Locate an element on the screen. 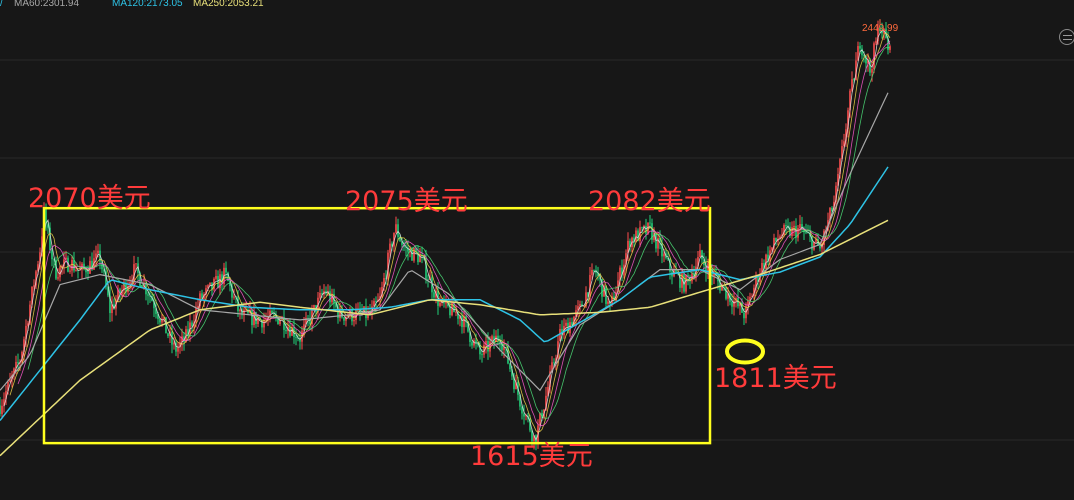  annotation-1615: 1615美元 is located at coordinates (531, 456).